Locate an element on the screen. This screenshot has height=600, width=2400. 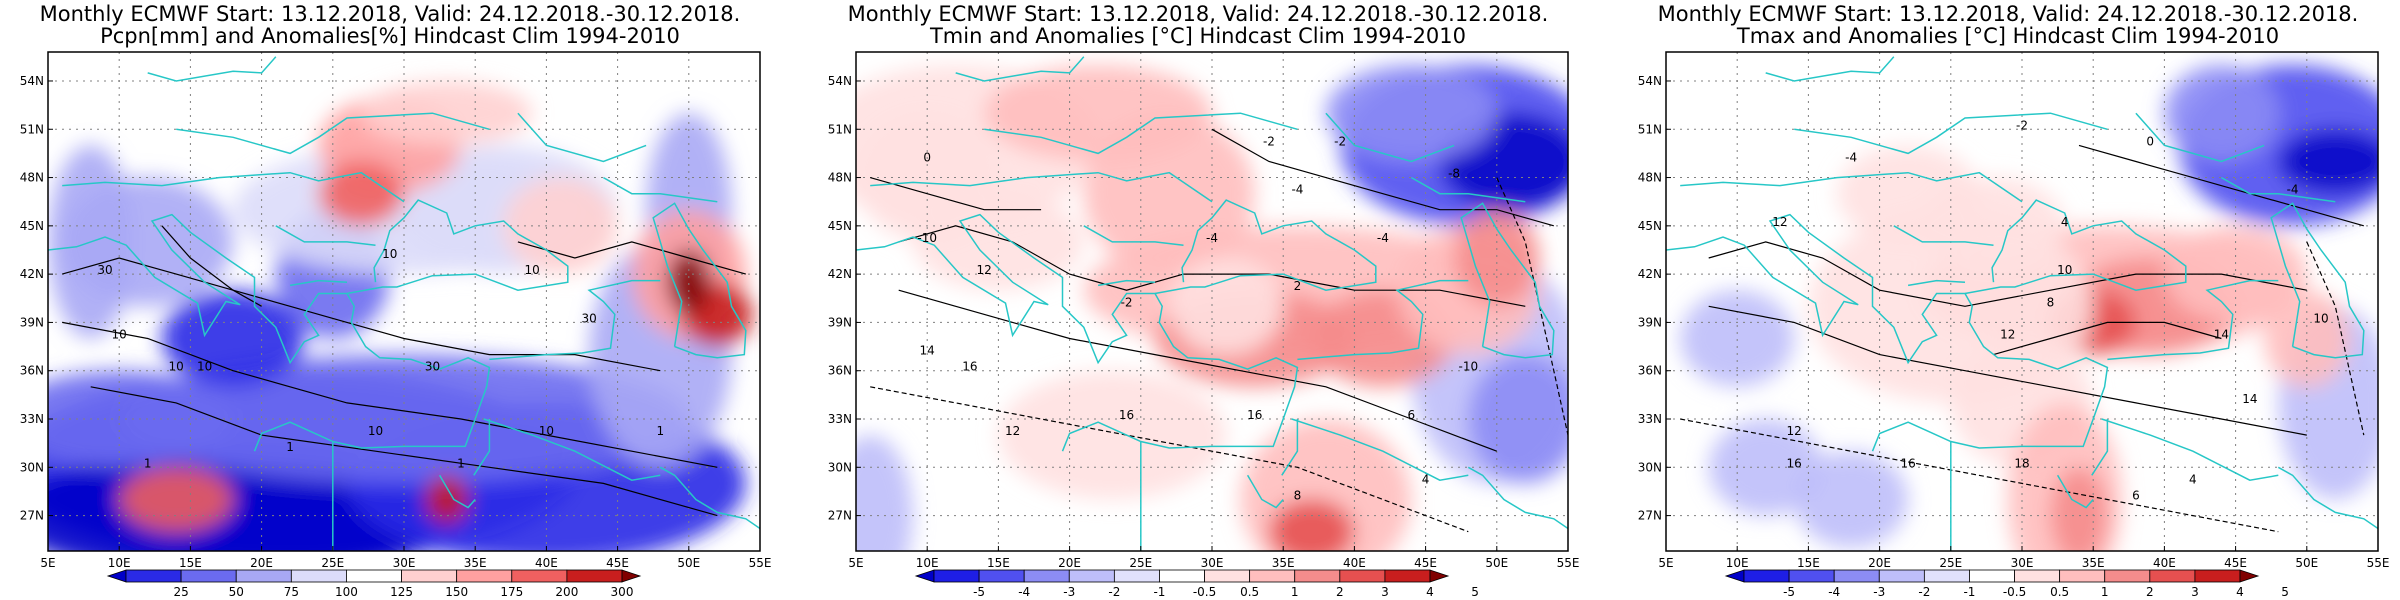
colorbar-label: 100 is located at coordinates (346, 592).